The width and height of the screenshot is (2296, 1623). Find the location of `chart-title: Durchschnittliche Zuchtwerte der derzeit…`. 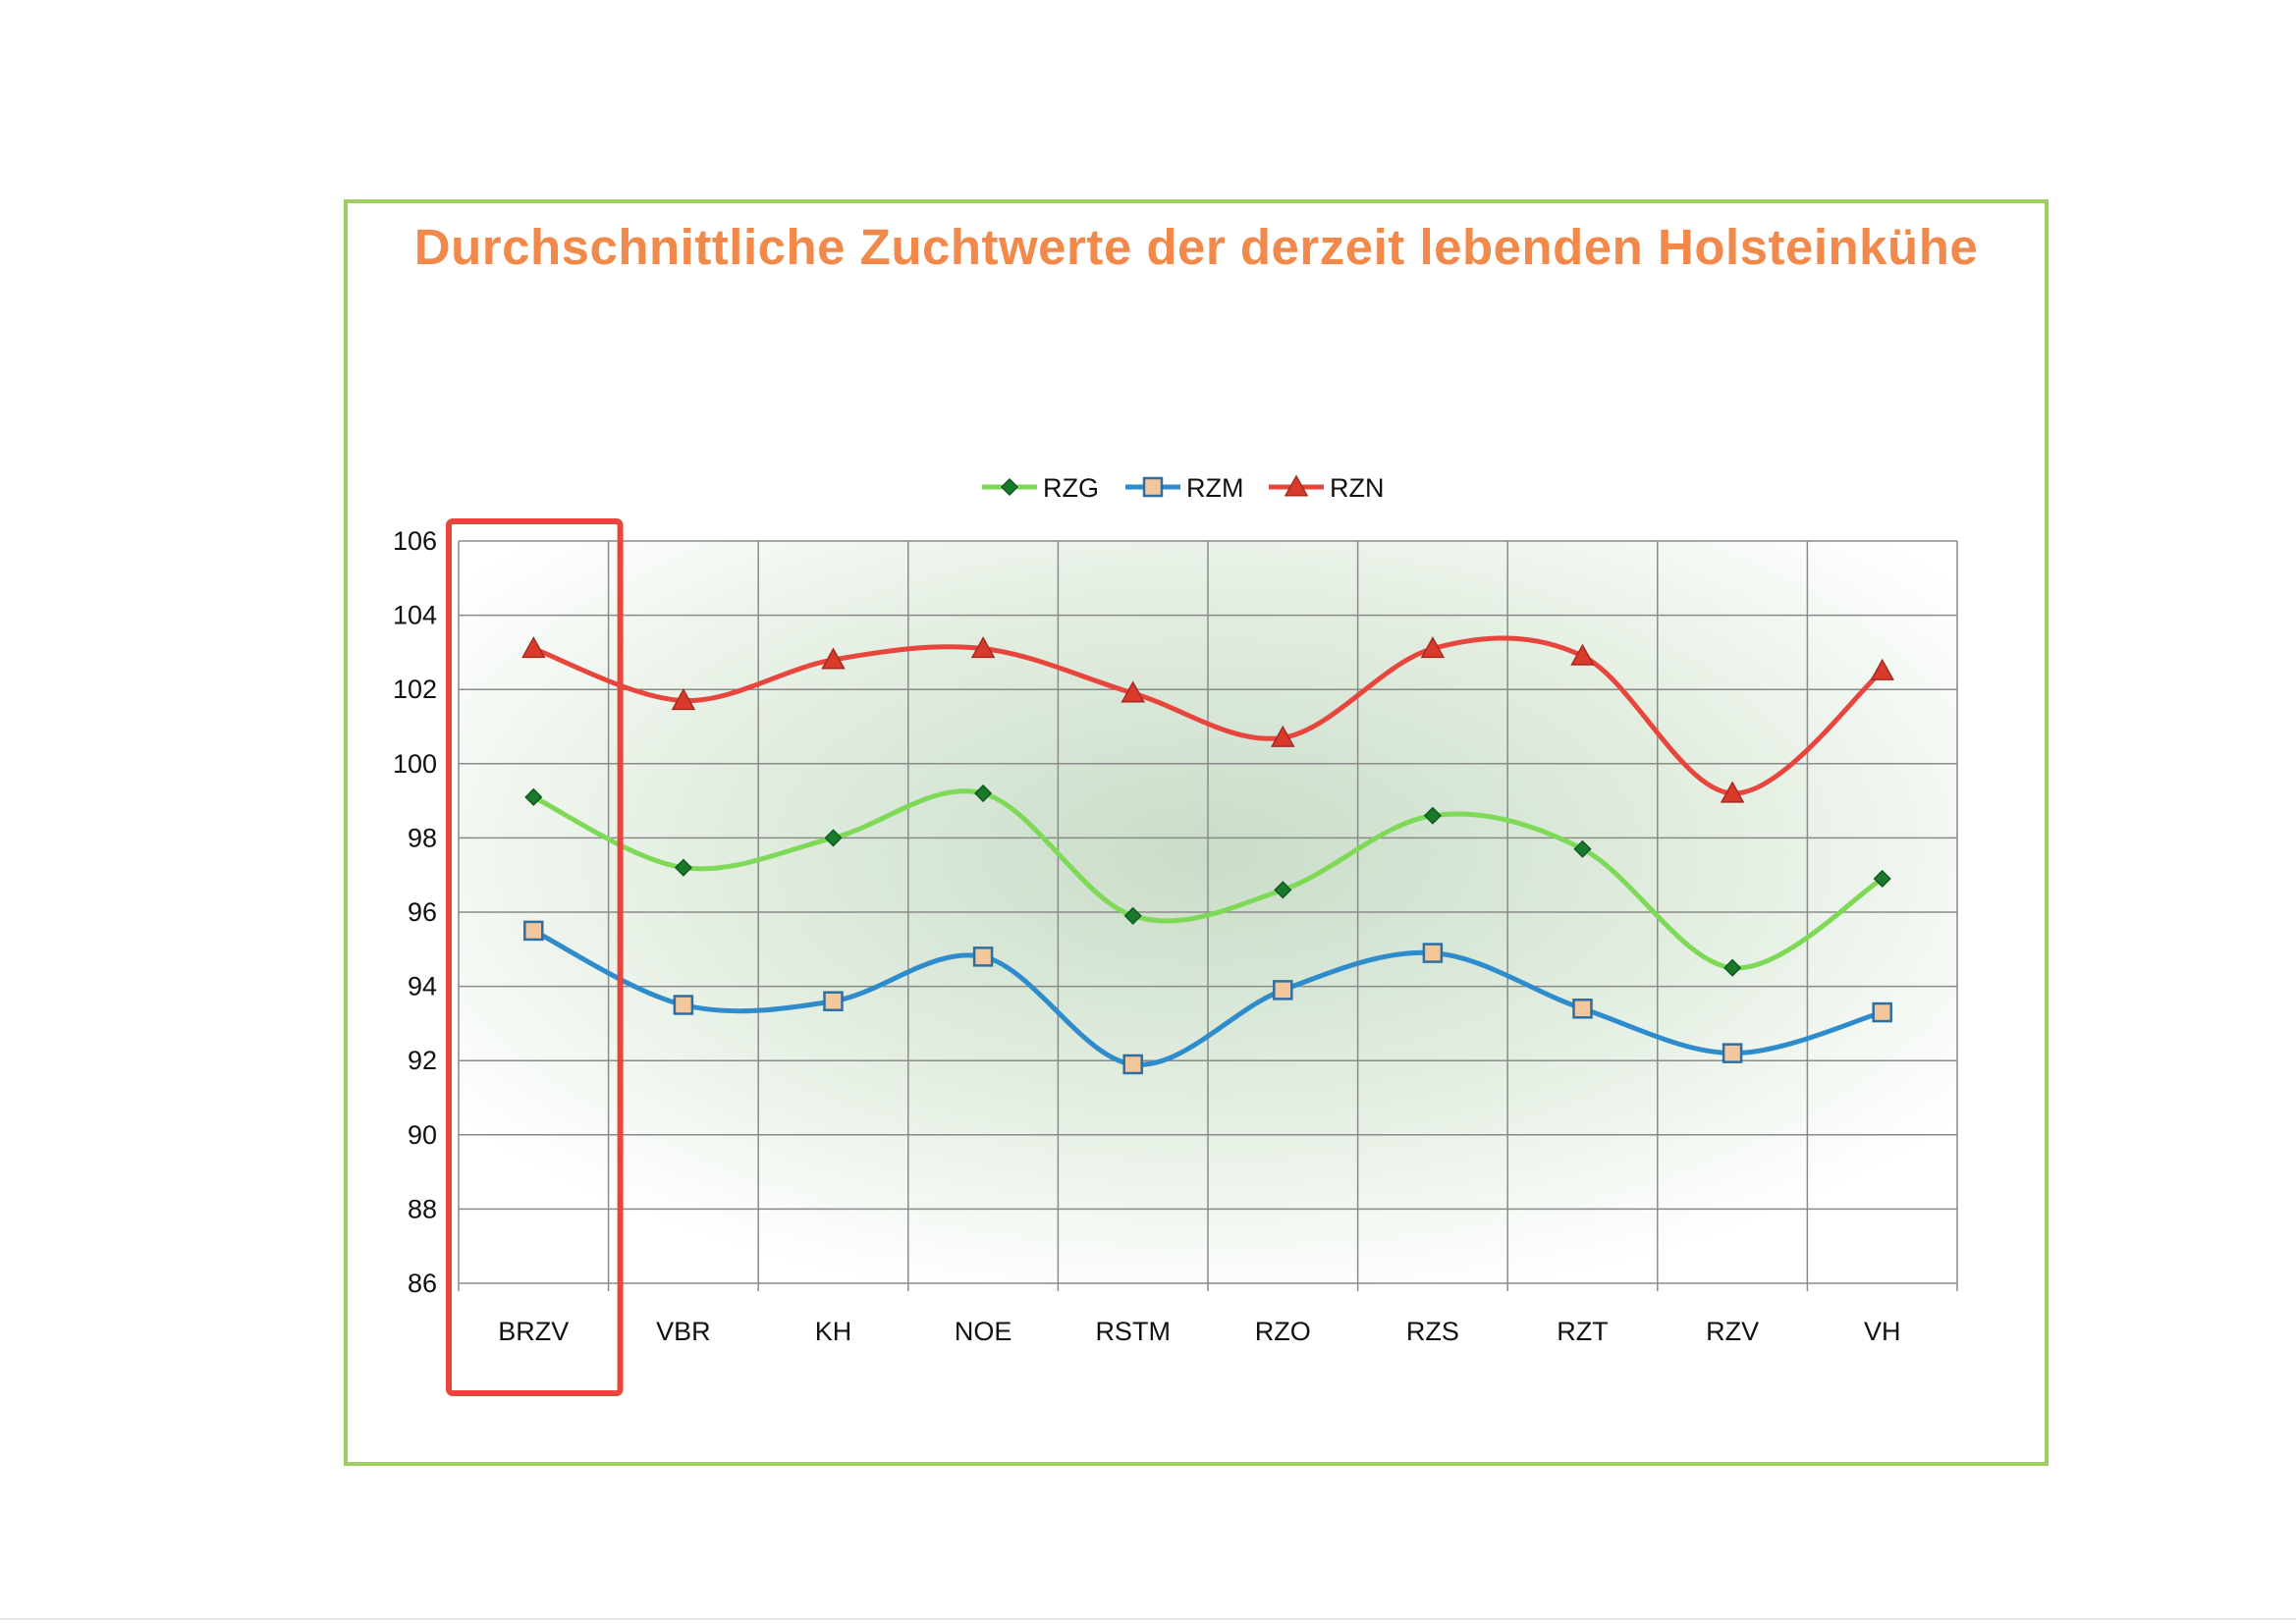

chart-title: Durchschnittliche Zuchtwerte der derzeit… is located at coordinates (1196, 247).